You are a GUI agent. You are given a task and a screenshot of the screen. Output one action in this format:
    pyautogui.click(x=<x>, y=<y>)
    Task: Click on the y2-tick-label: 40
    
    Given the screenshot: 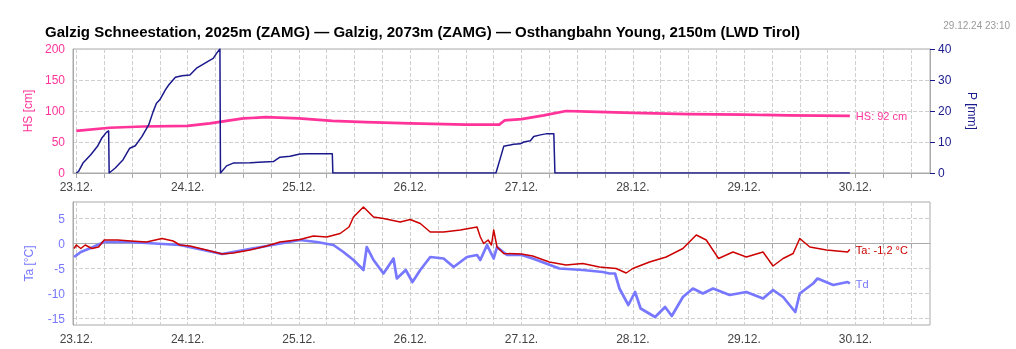 What is the action you would take?
    pyautogui.click(x=945, y=49)
    